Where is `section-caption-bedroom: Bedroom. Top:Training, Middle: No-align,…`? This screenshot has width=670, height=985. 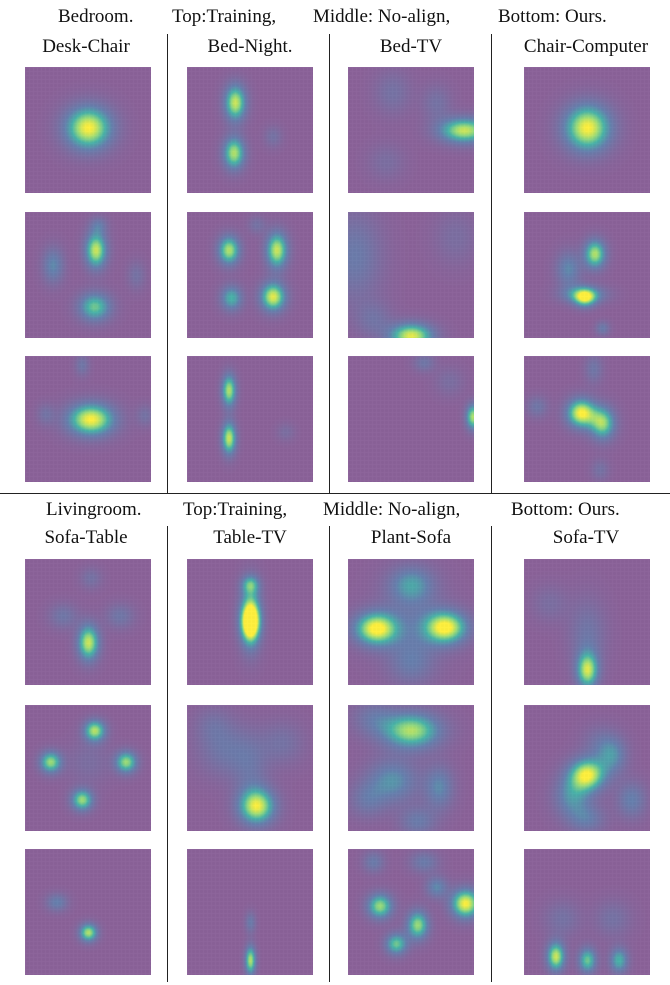
section-caption-bedroom: Bedroom. Top:Training, Middle: No-align,… is located at coordinates (335, 19).